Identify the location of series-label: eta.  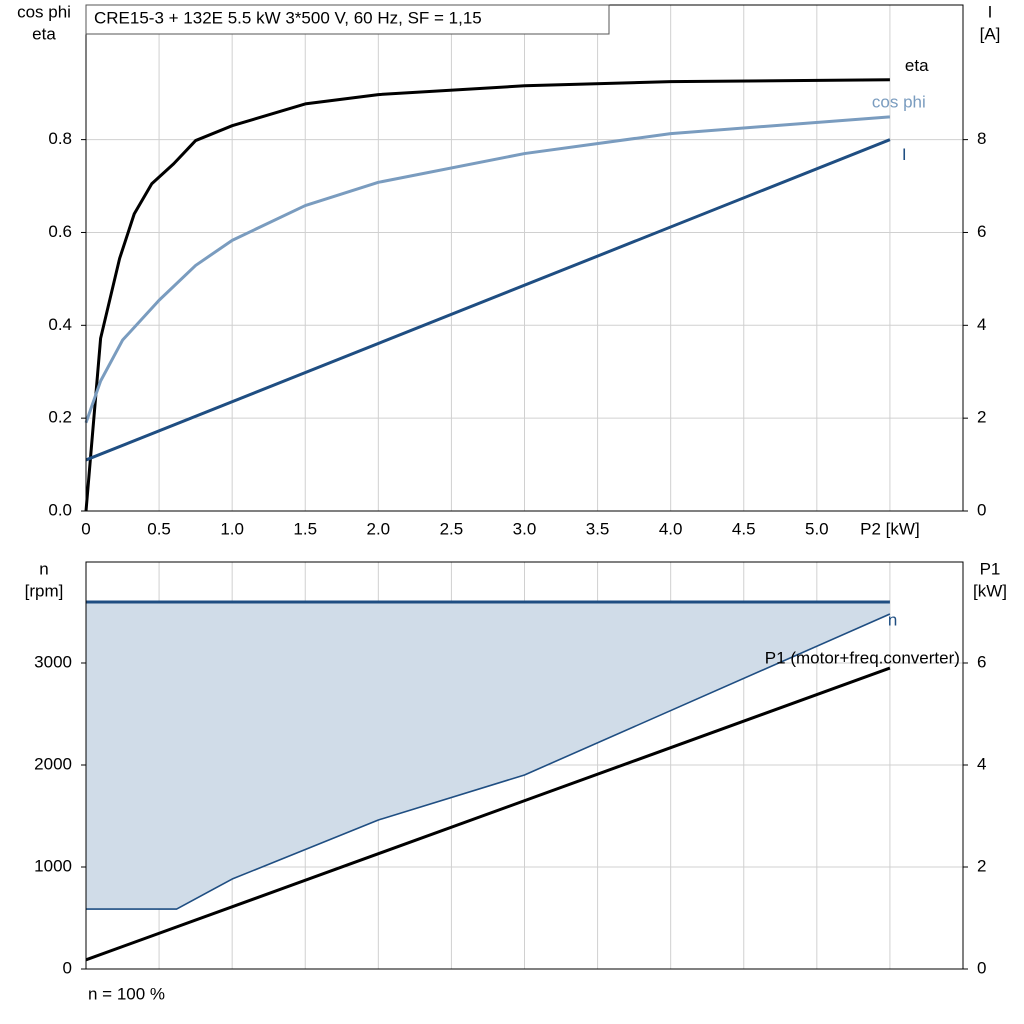
(917, 65).